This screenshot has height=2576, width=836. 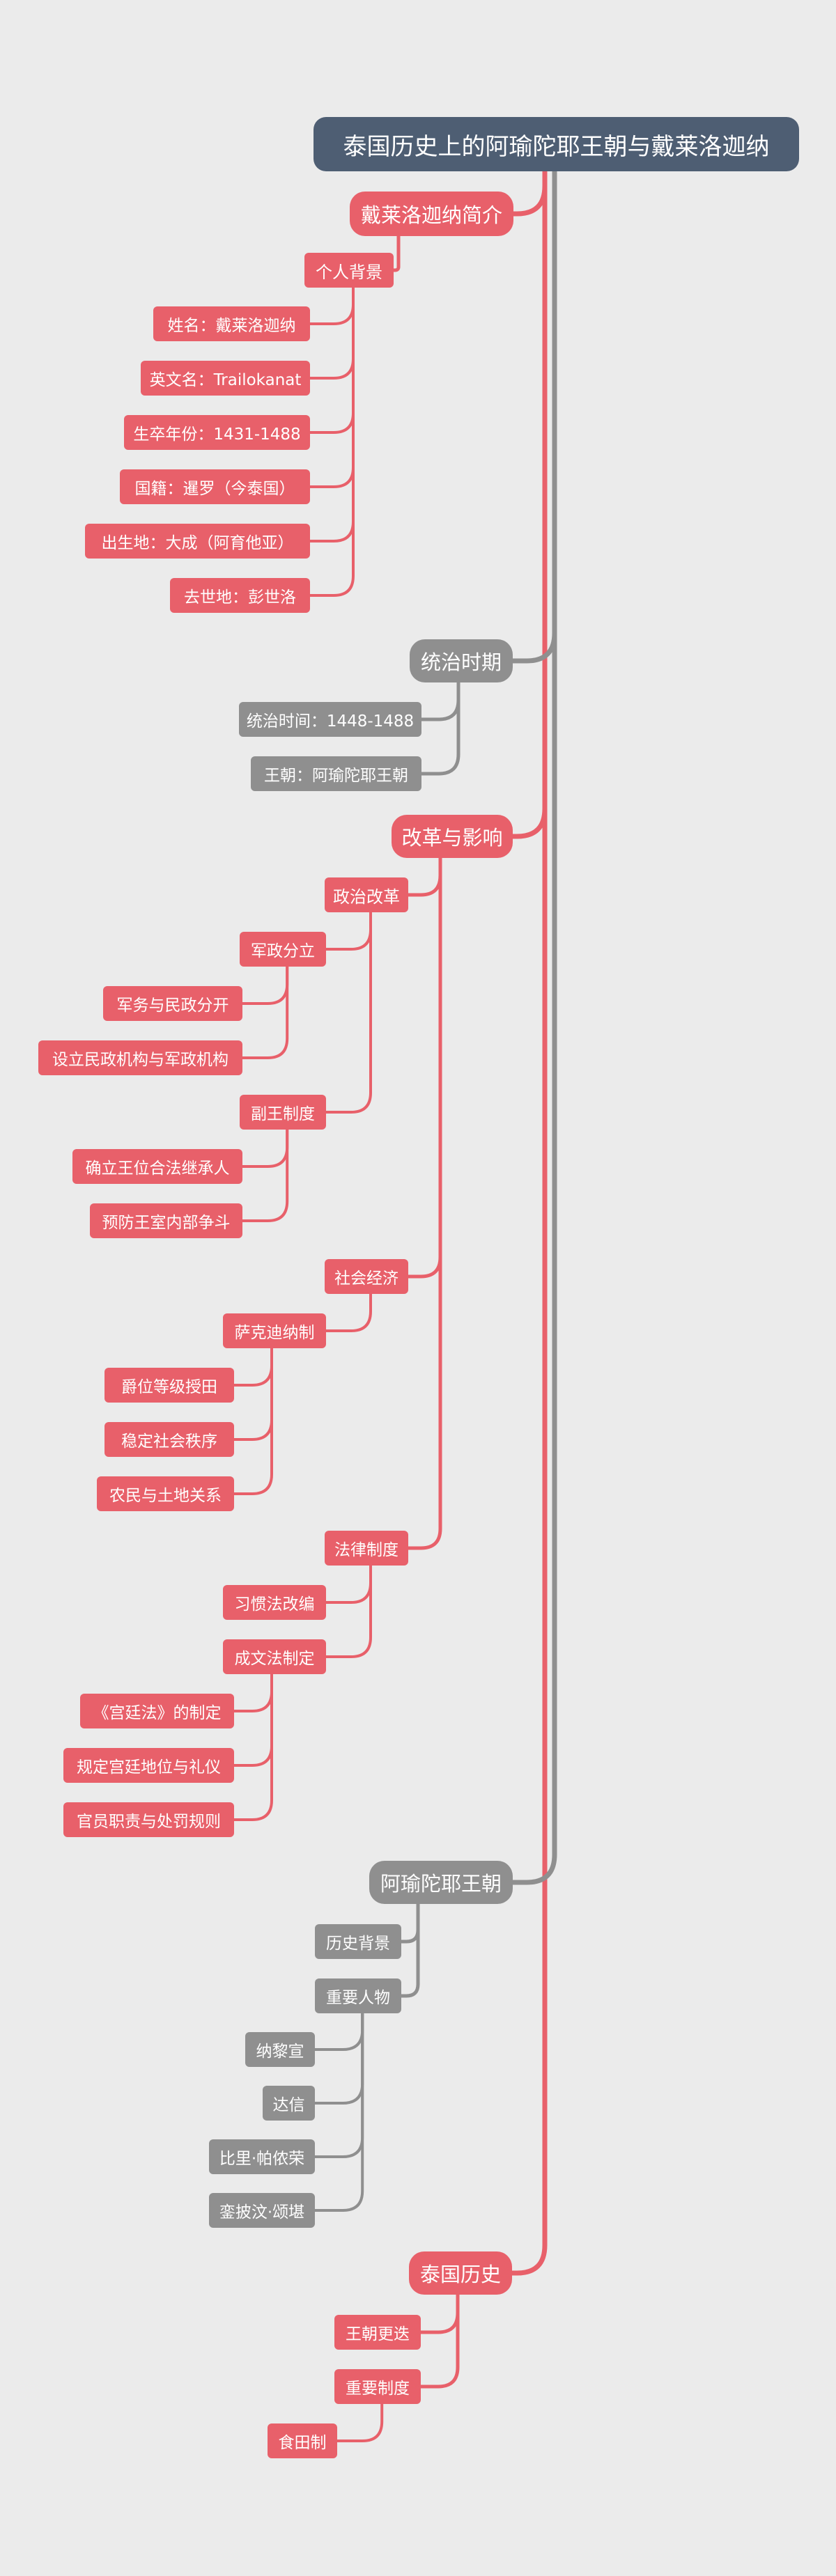 I want to click on subtopic-vice-king-system: 副王制度, so click(x=283, y=1113).